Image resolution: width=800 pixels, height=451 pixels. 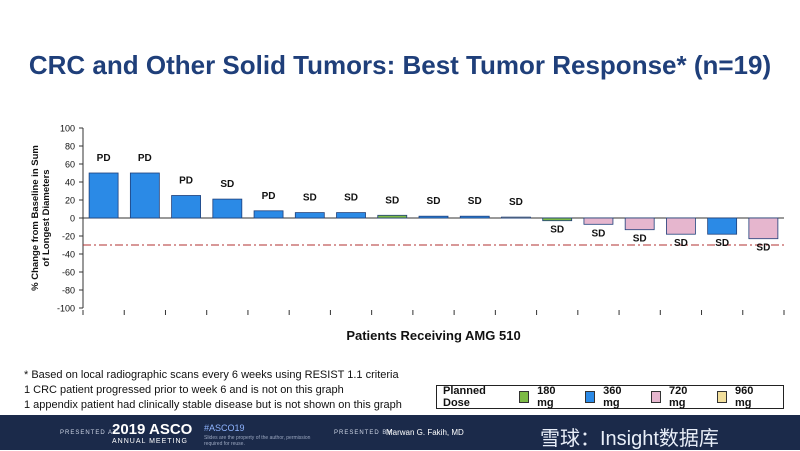 I want to click on legend-label: 360 mg, so click(x=612, y=397).